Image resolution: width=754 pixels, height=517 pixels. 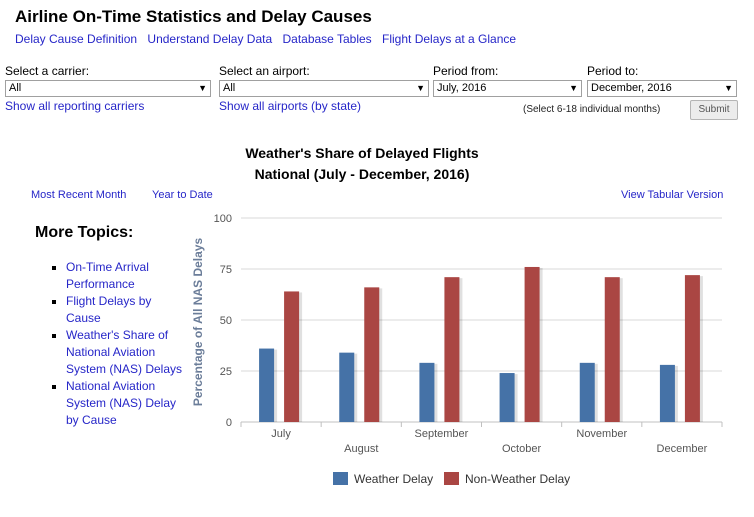 I want to click on topic-link-flight-delays-cause: Flight Delays by Cause, so click(x=109, y=309).